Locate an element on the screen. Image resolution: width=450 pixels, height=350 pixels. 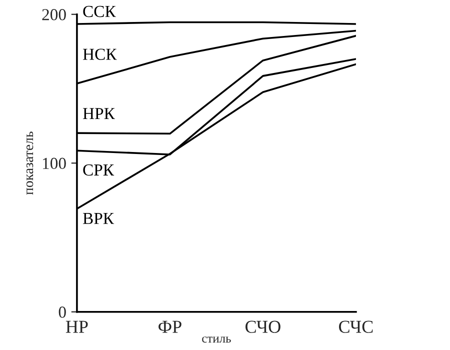
series-label: СРК is located at coordinates (98, 170).